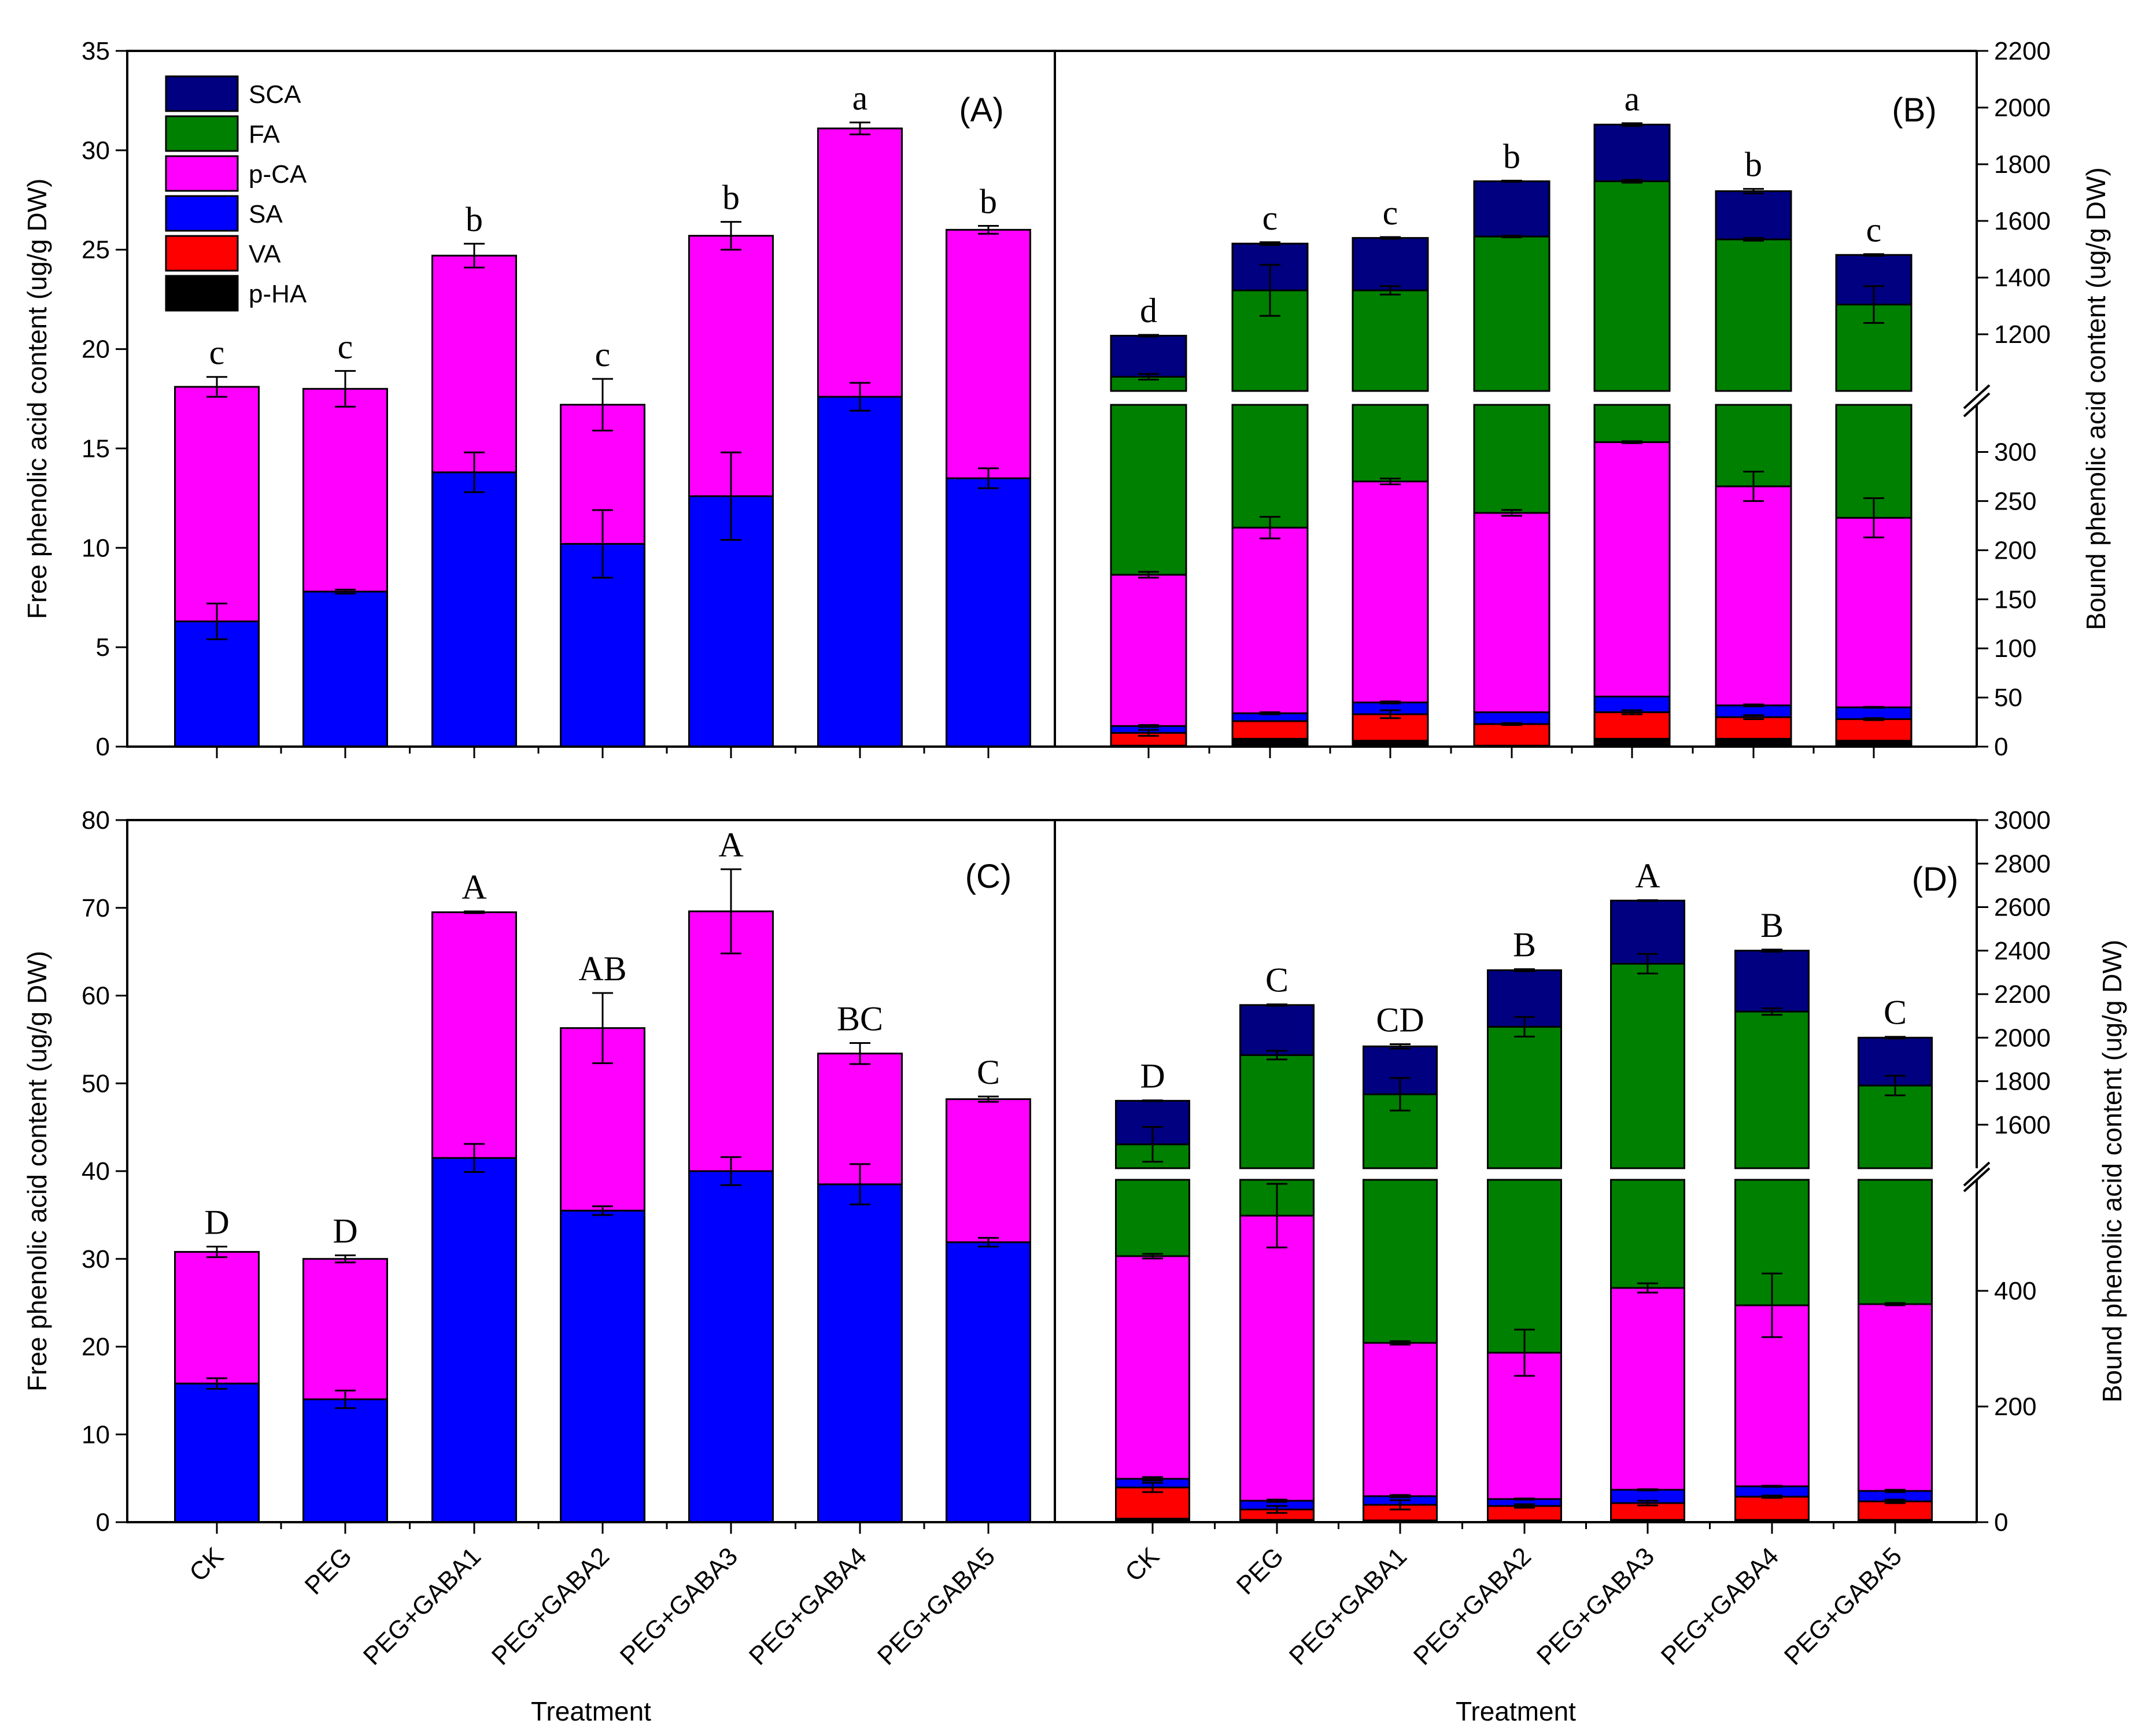 The height and width of the screenshot is (1735, 2156). What do you see at coordinates (2015, 550) in the screenshot?
I see `y-tick-label: 200` at bounding box center [2015, 550].